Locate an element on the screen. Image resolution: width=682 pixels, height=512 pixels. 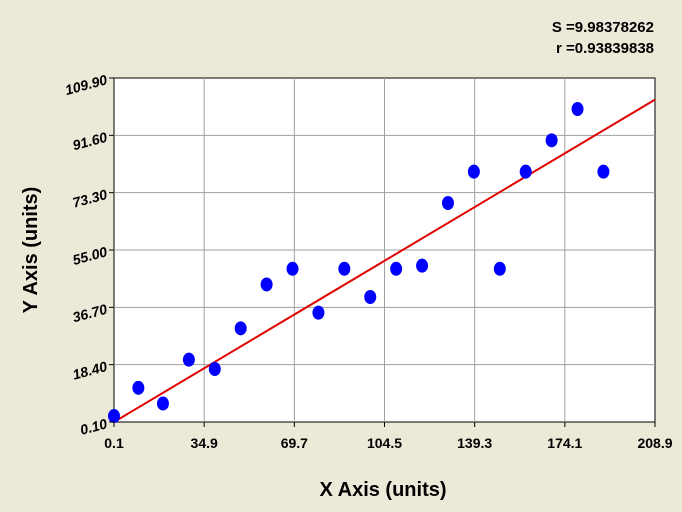
y-axis-ticks: 0.10 18.40 36.70 55.00 73.30 91.60 109.90 is located at coordinates (88, 254).